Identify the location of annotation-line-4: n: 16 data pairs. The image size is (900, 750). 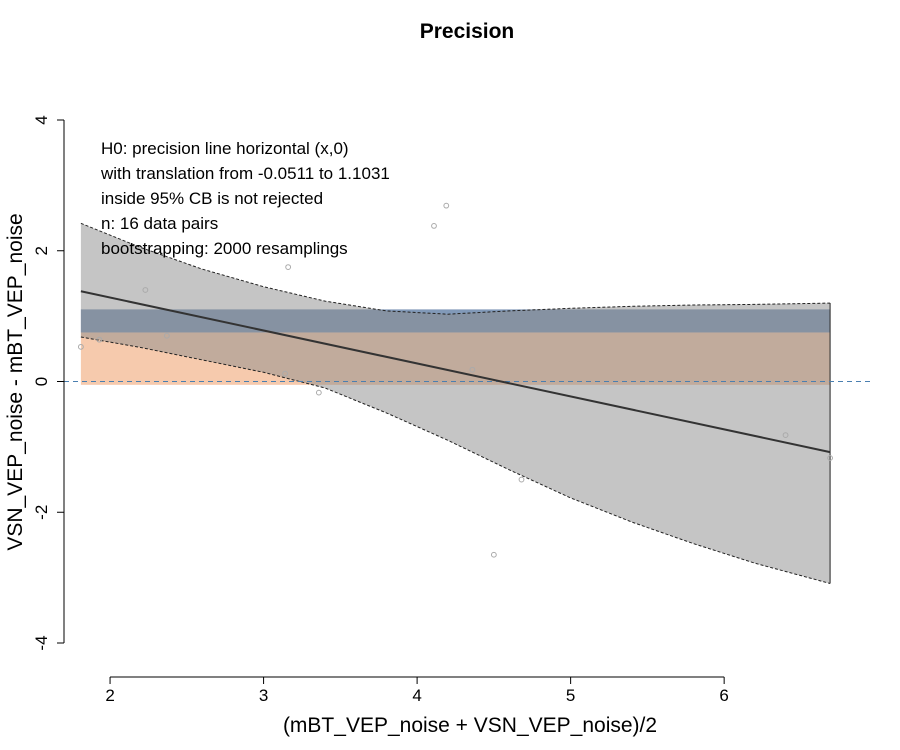
(159, 223).